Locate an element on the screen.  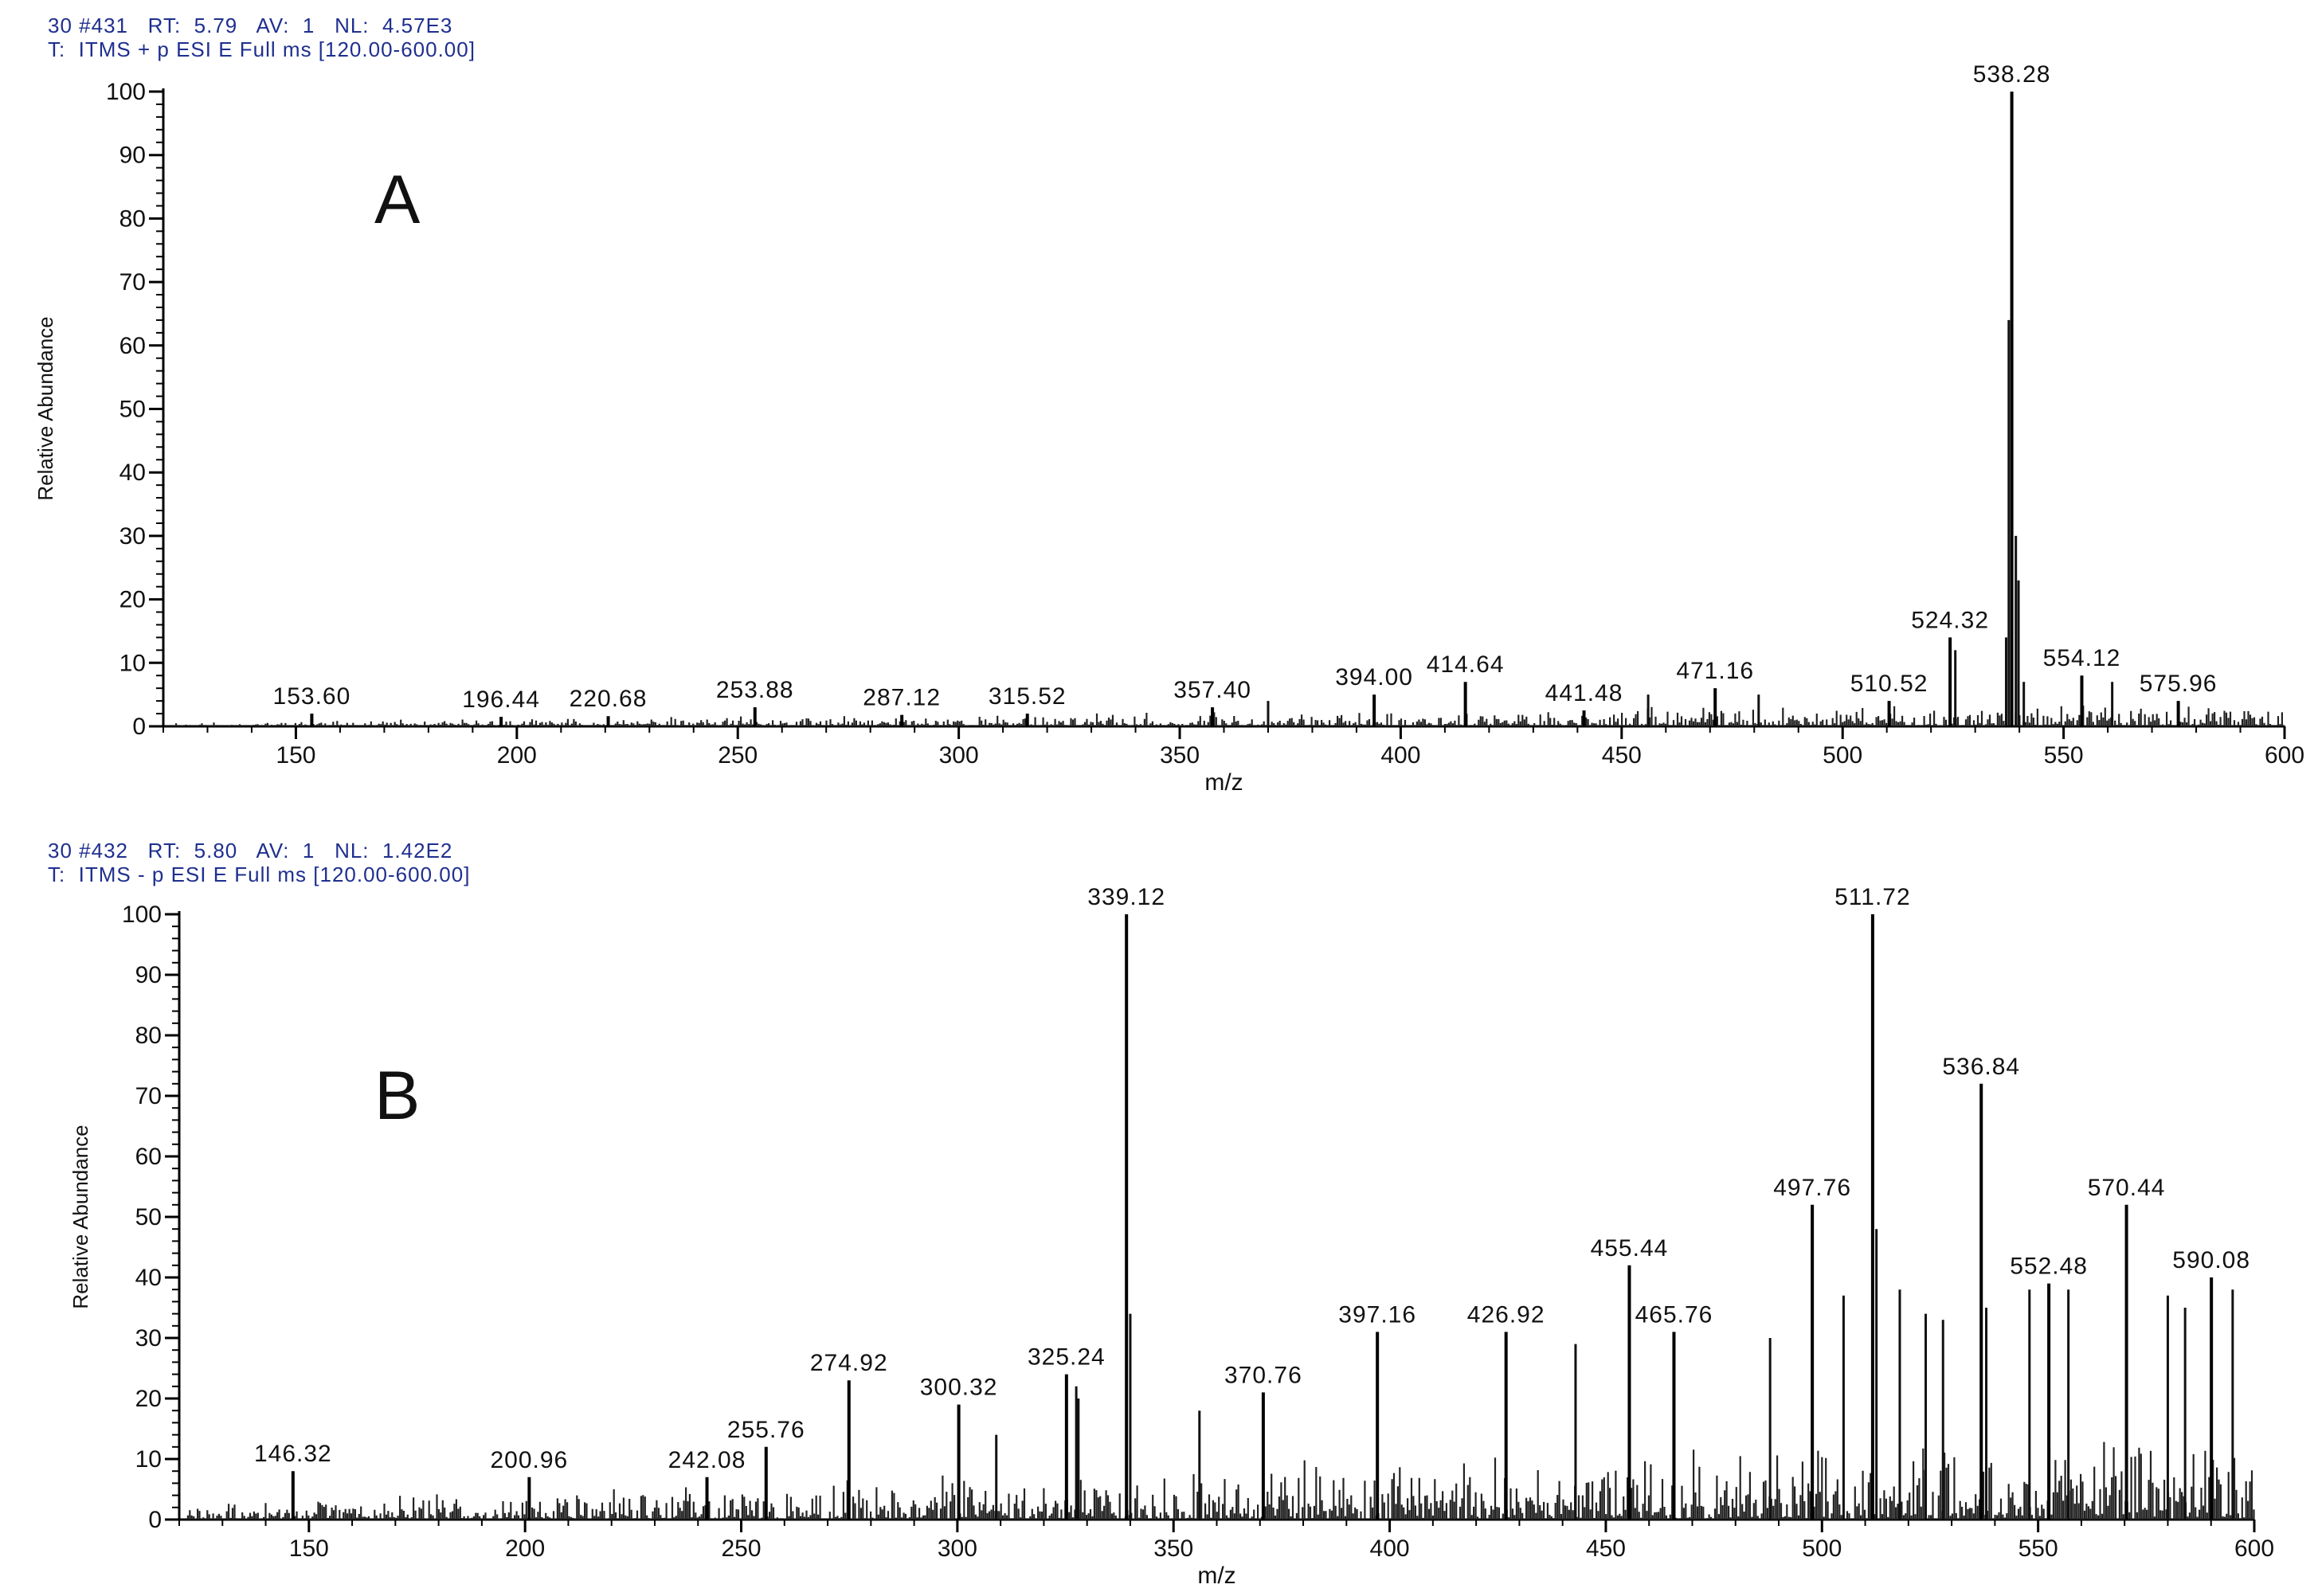
peak-label: 455.44 is located at coordinates (1630, 1248).